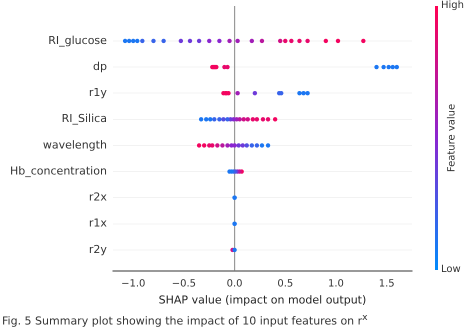 The image size is (474, 331). Describe the element at coordinates (451, 269) in the screenshot. I see `text: Low` at that location.